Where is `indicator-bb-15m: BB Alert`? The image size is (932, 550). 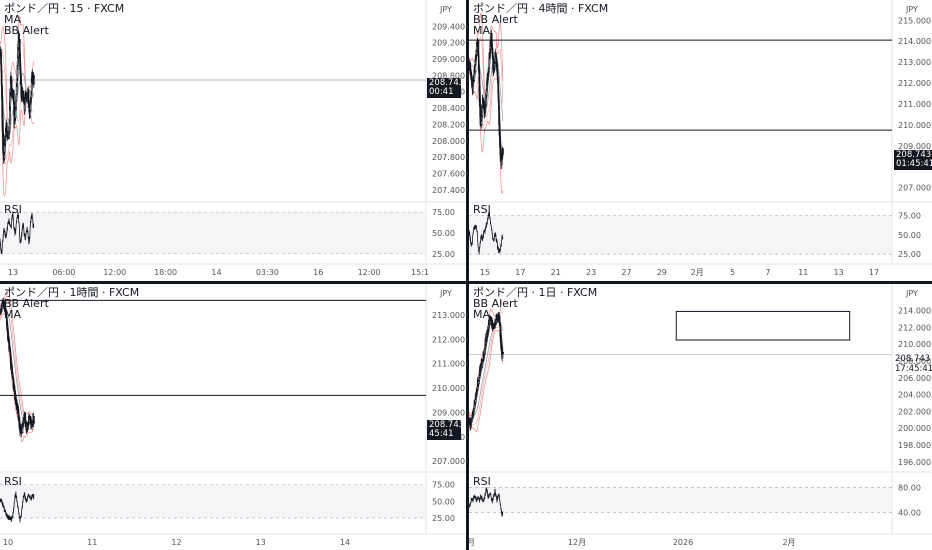 indicator-bb-15m: BB Alert is located at coordinates (26, 30).